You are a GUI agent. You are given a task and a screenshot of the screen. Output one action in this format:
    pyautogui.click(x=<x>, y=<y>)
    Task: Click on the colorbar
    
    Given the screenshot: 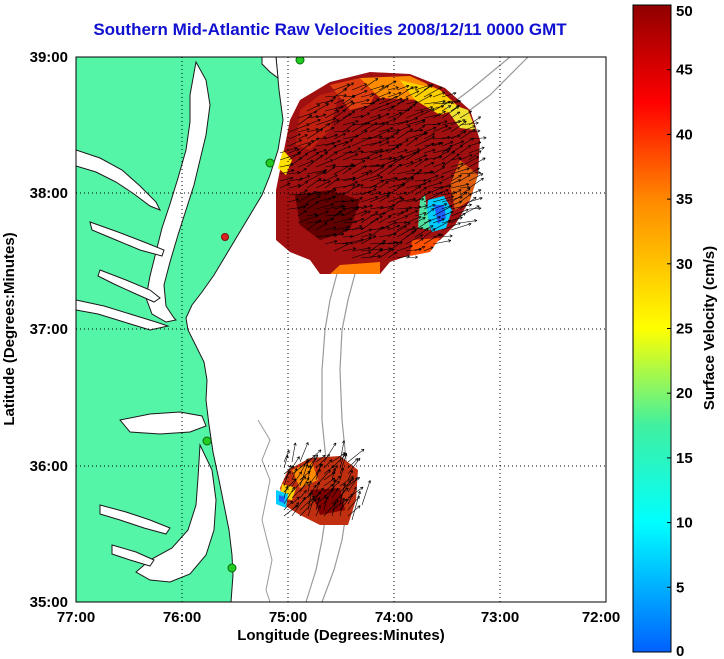 What is the action you would take?
    pyautogui.click(x=652, y=328)
    